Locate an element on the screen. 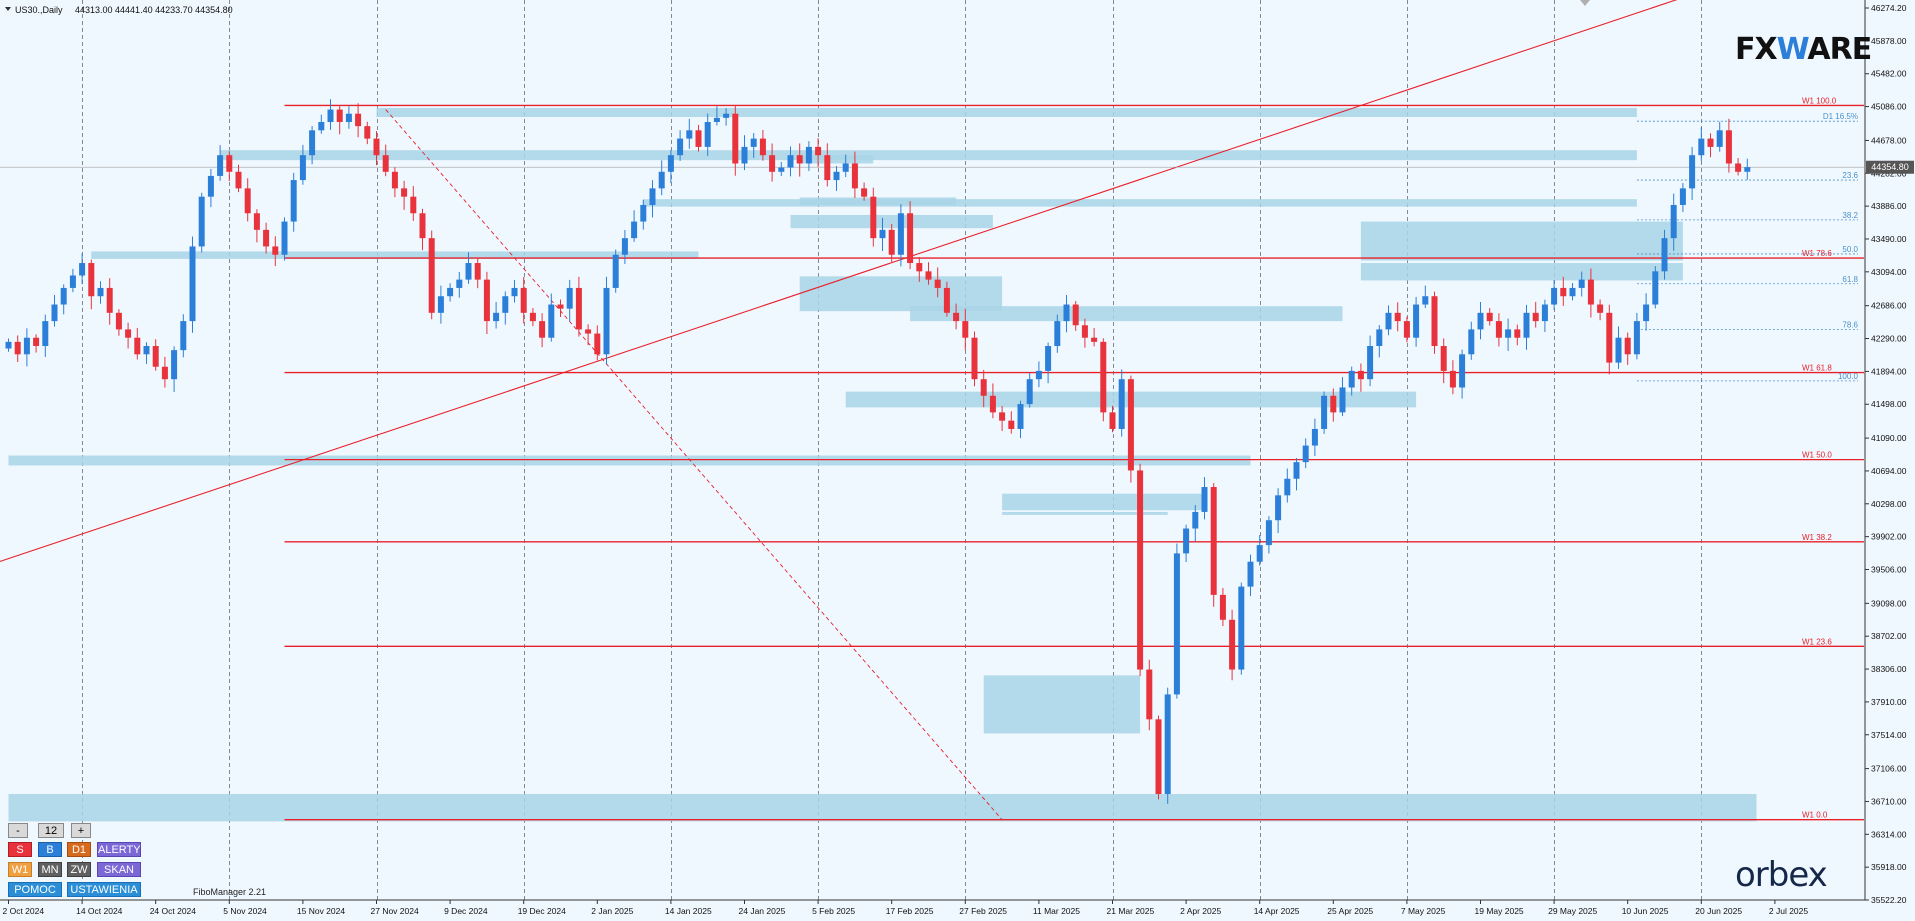 This screenshot has width=1915, height=921. d1-button: D1 is located at coordinates (79, 849).